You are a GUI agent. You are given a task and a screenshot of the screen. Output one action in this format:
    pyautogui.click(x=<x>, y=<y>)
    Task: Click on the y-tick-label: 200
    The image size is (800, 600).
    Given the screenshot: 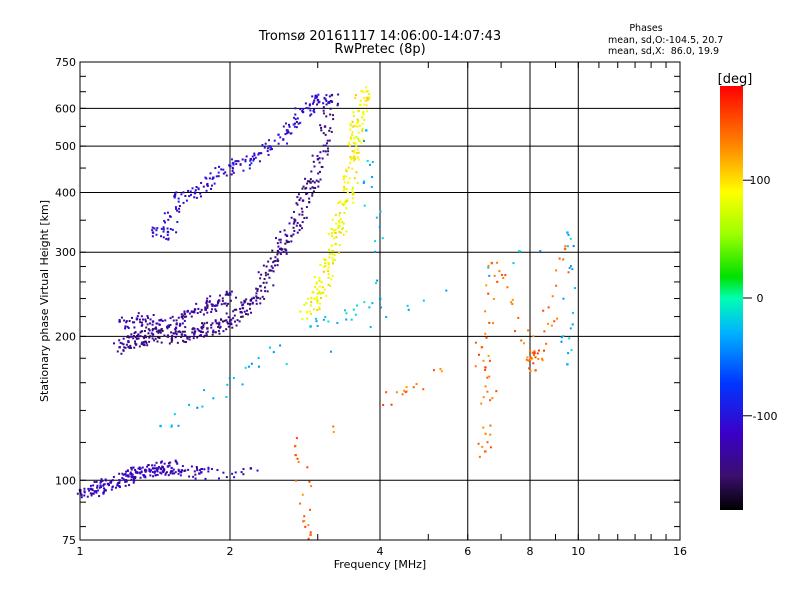 What is the action you would take?
    pyautogui.click(x=65, y=336)
    